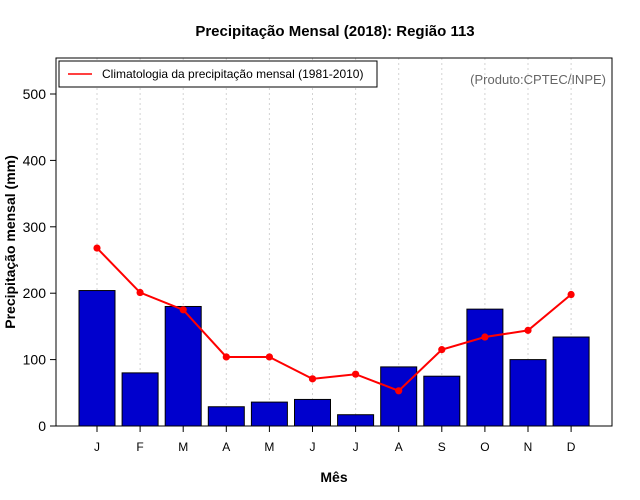  Describe the element at coordinates (334, 31) in the screenshot. I see `chart-title: Precipitação Mensal (2018): Região 113` at that location.